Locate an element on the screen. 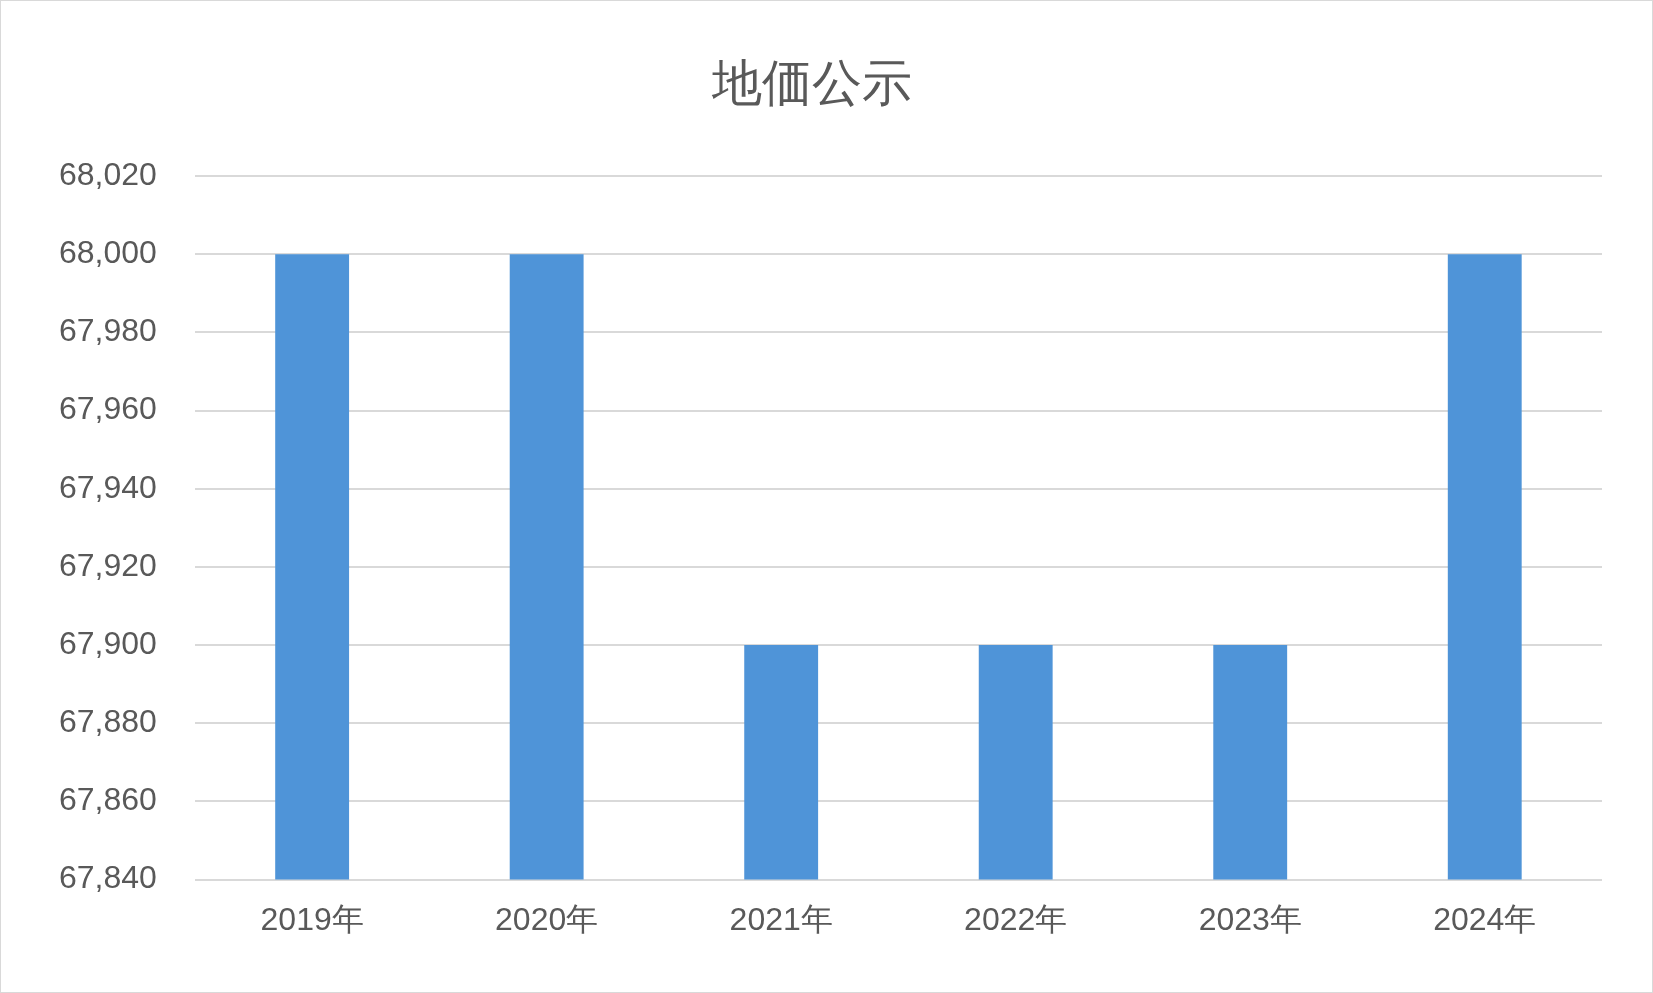 The width and height of the screenshot is (1653, 993). x-tick-label: 2020年 is located at coordinates (547, 918).